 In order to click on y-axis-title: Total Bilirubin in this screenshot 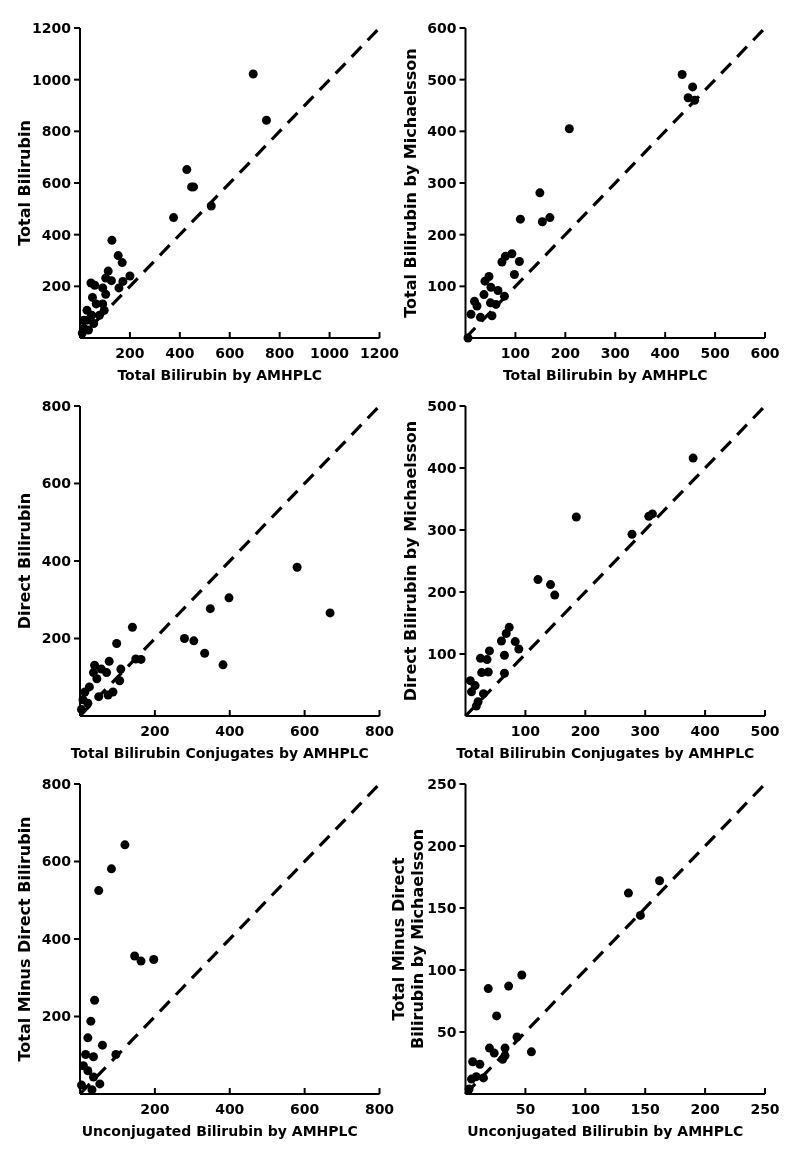, I will do `click(24, 183)`.